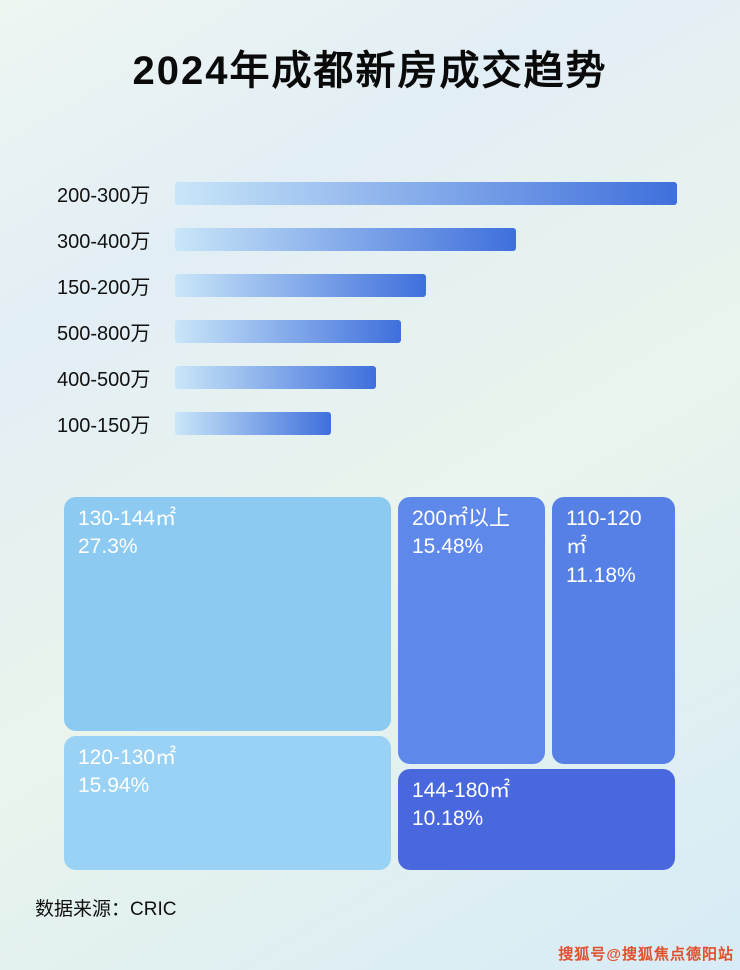 Image resolution: width=740 pixels, height=970 pixels. Describe the element at coordinates (227, 803) in the screenshot. I see `treemap-block: 120-130㎡ 15.94%` at that location.